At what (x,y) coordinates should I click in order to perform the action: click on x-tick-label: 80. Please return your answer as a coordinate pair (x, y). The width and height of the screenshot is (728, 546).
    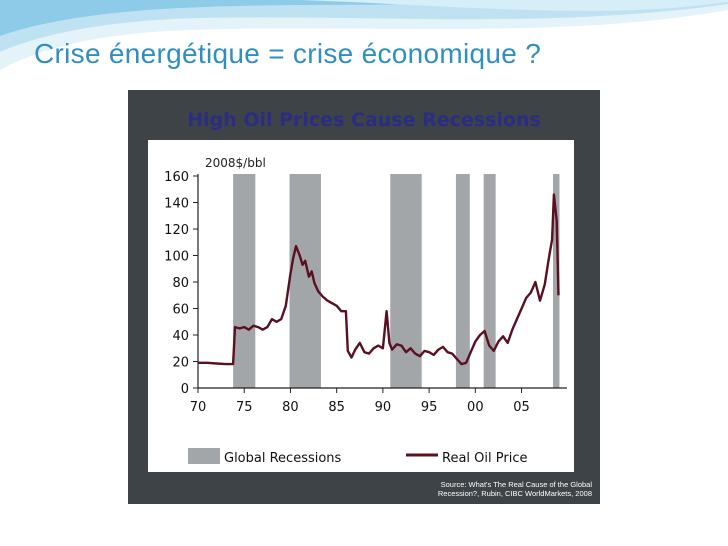
    Looking at the image, I should click on (290, 407).